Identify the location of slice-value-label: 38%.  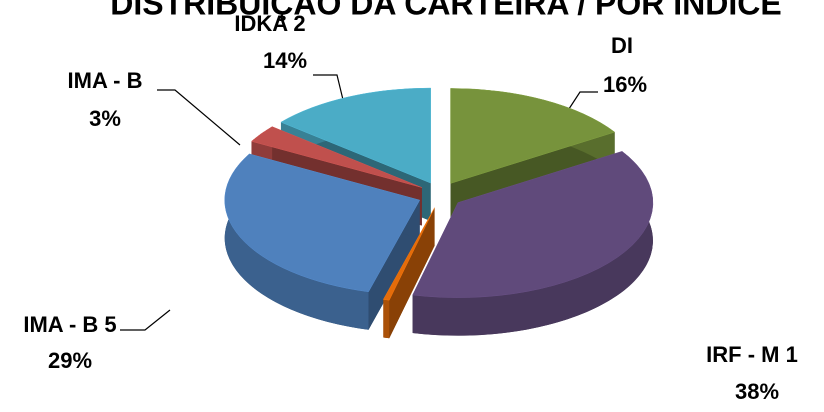
(757, 391).